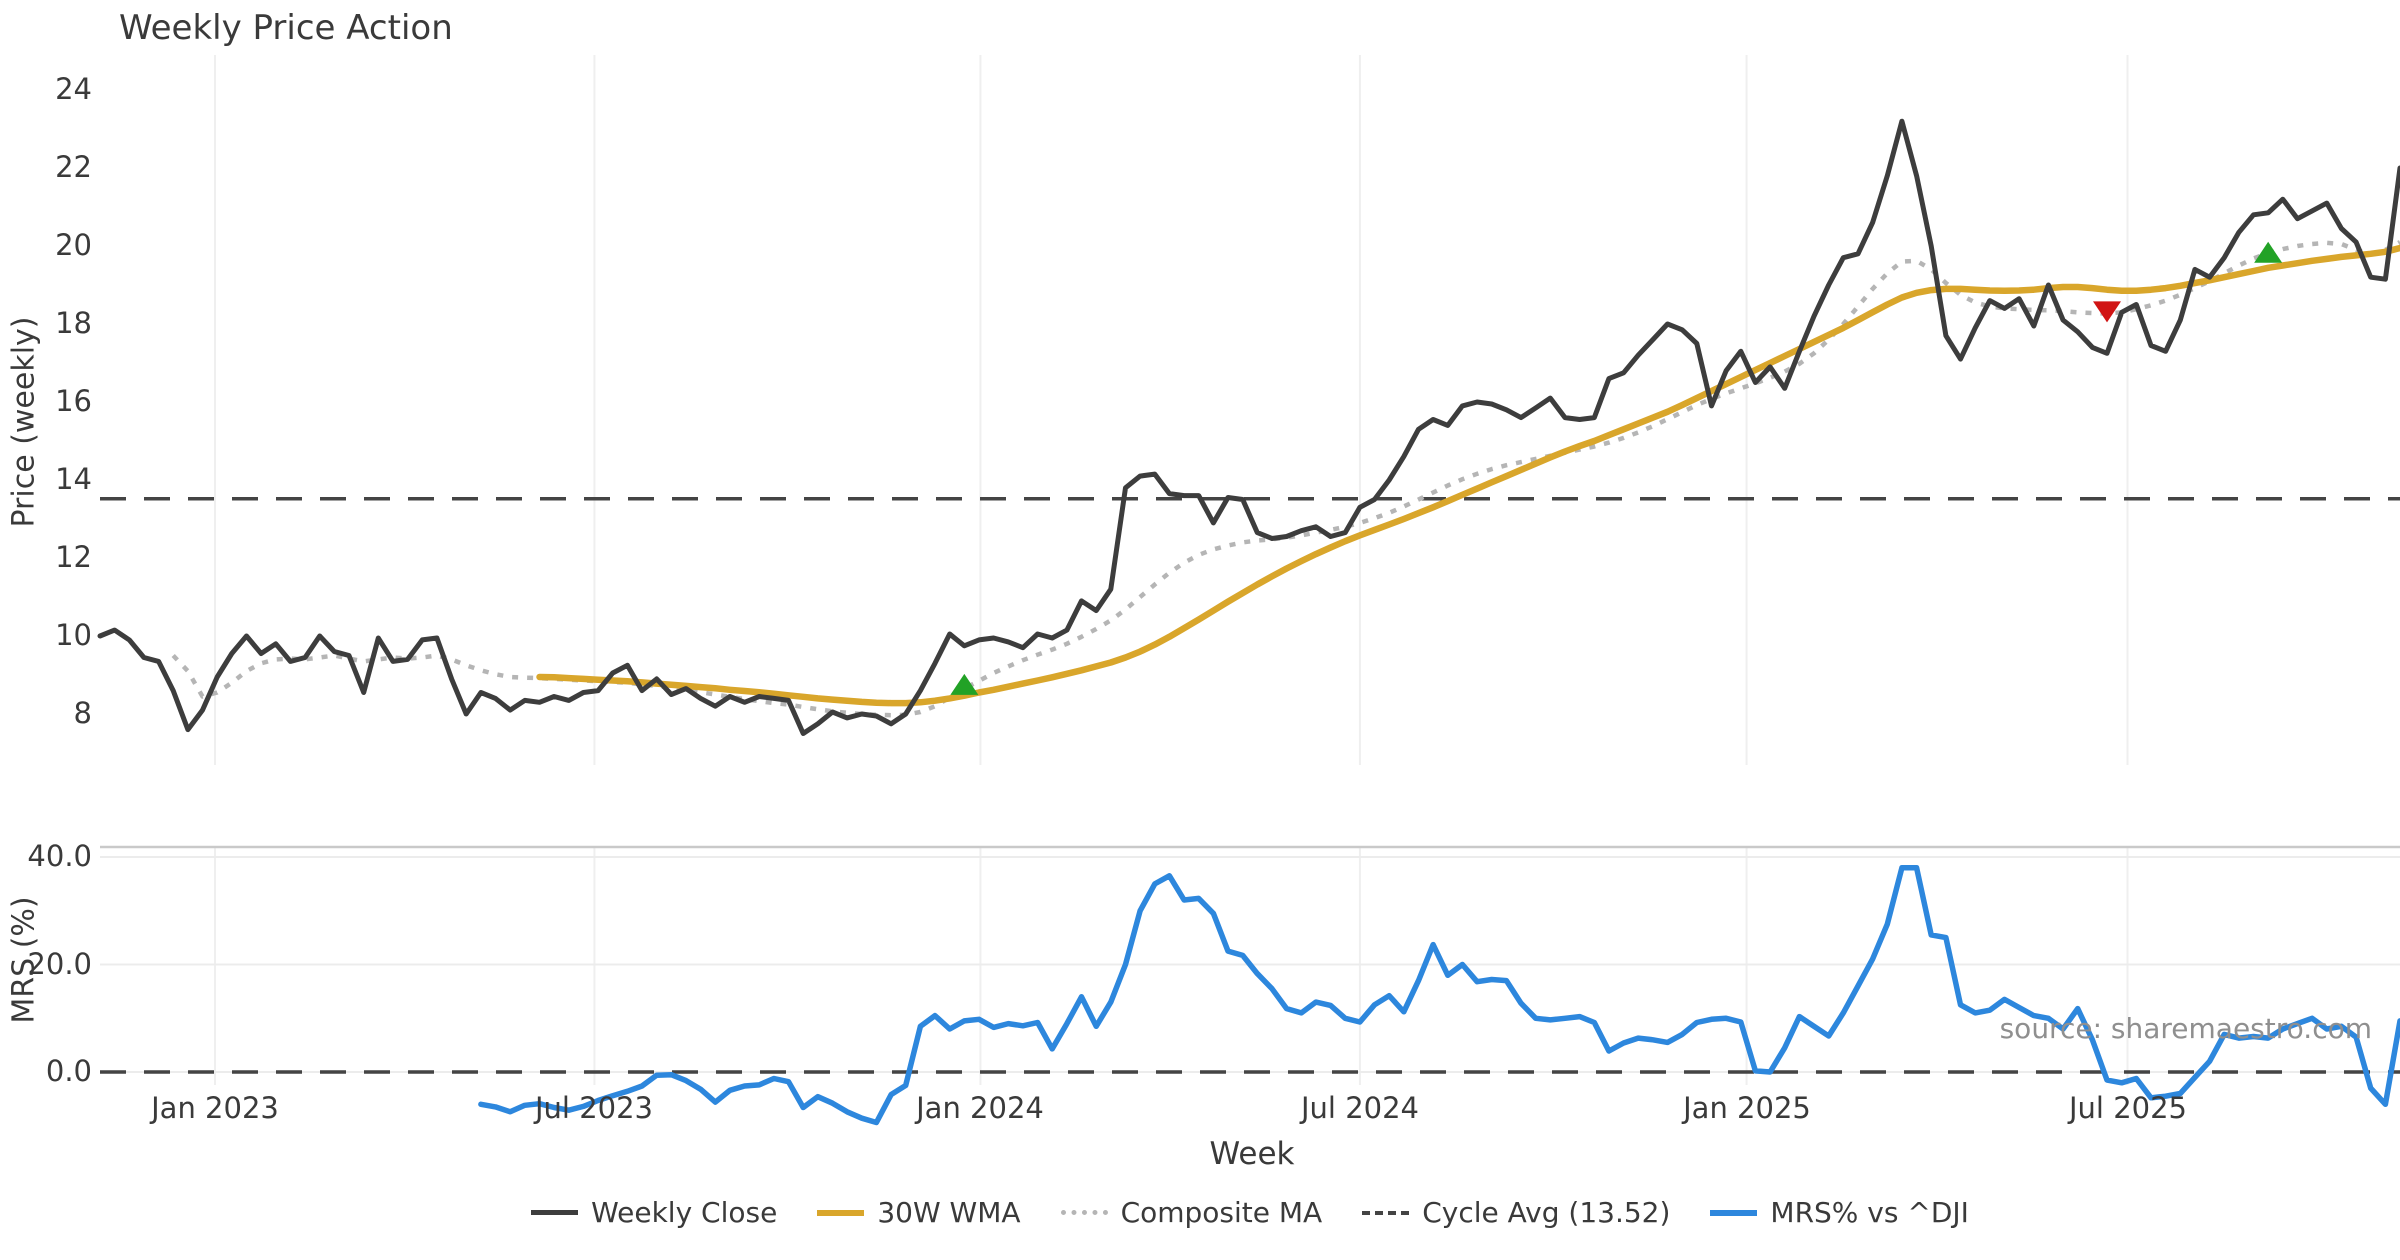 The width and height of the screenshot is (2400, 1260). What do you see at coordinates (73, 479) in the screenshot?
I see `price-y-tick-label: 14` at bounding box center [73, 479].